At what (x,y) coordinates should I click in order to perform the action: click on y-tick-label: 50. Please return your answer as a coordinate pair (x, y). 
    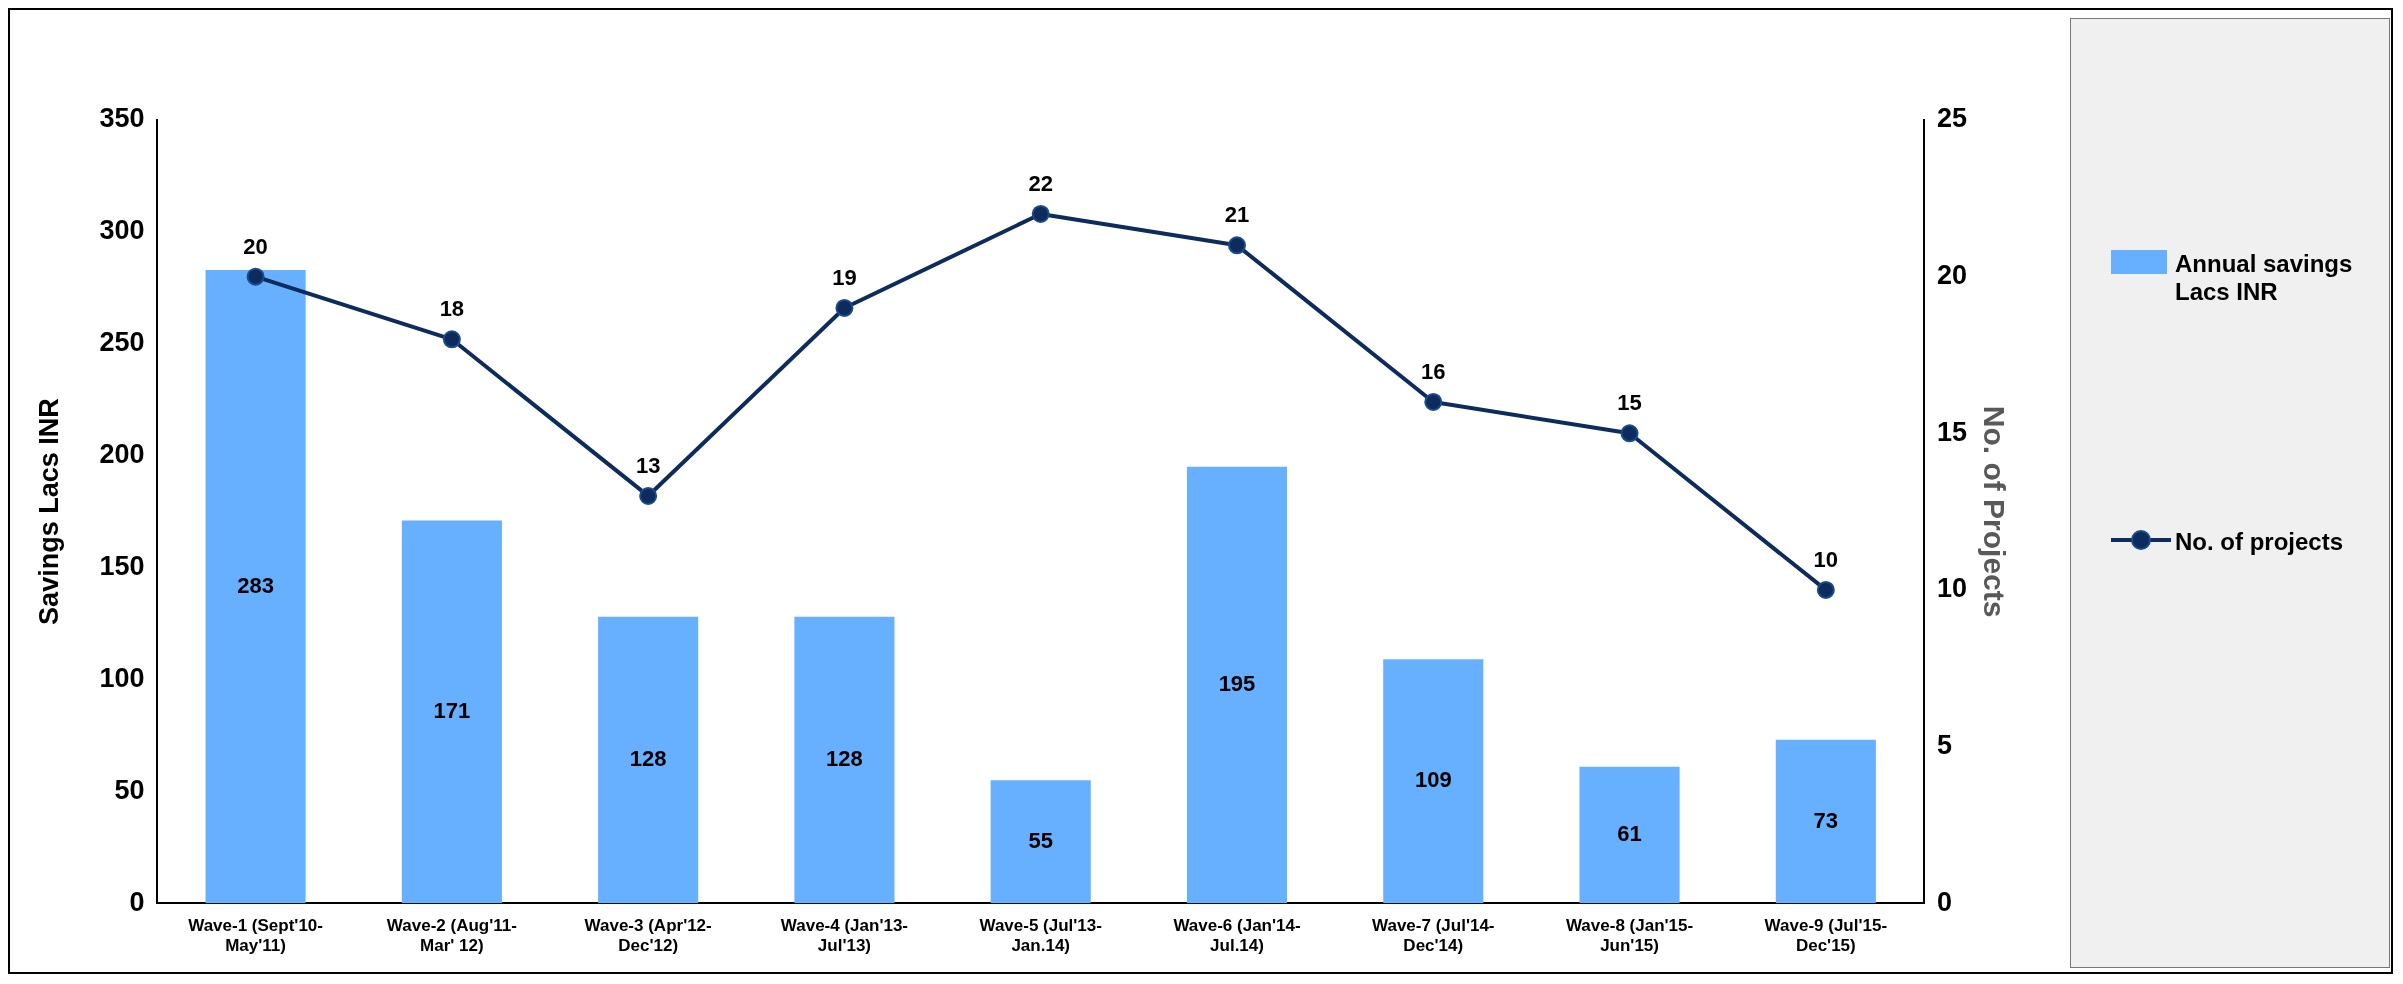
    Looking at the image, I should click on (129, 789).